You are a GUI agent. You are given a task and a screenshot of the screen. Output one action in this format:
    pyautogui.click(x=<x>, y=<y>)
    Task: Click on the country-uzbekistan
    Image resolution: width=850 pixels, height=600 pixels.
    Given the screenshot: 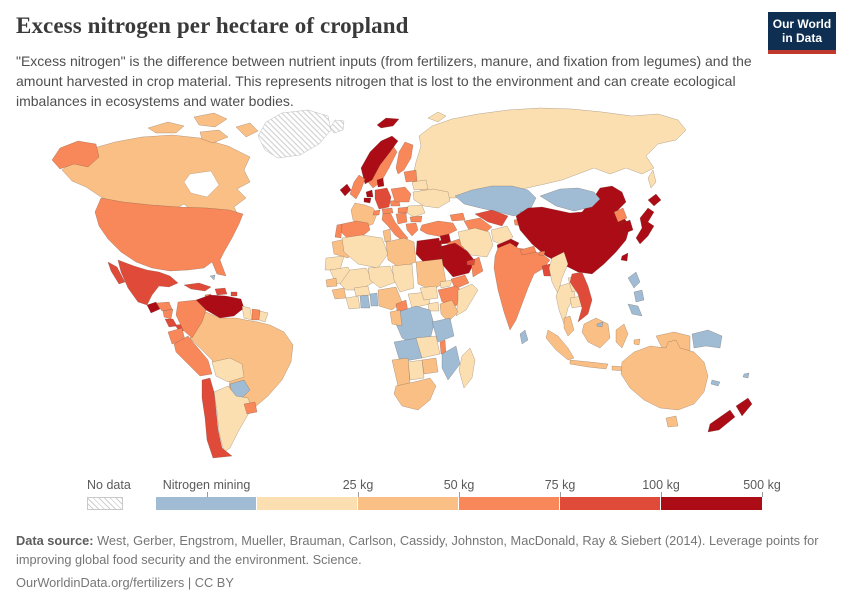 What is the action you would take?
    pyautogui.click(x=491, y=218)
    